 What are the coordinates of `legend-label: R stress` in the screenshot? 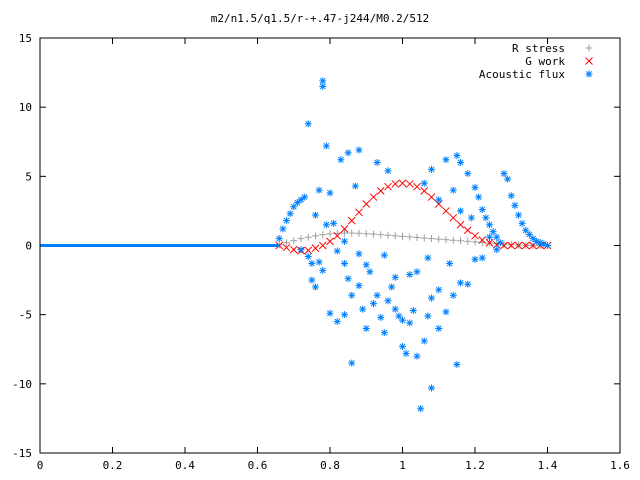 It's located at (538, 48).